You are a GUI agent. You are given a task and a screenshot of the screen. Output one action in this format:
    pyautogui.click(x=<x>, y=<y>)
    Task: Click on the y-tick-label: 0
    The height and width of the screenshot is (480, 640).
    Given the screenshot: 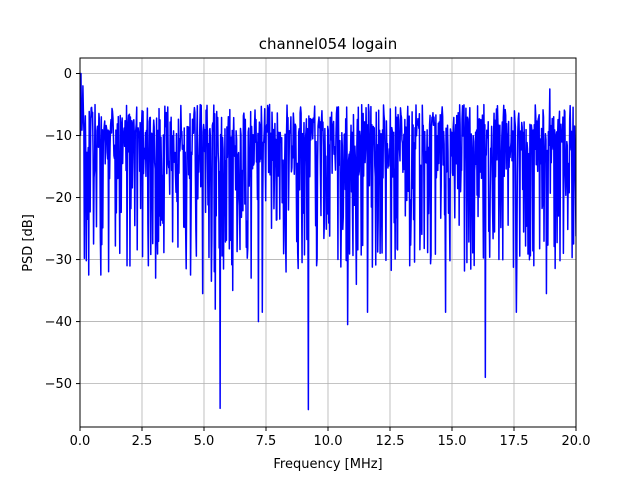 What is the action you would take?
    pyautogui.click(x=68, y=74)
    